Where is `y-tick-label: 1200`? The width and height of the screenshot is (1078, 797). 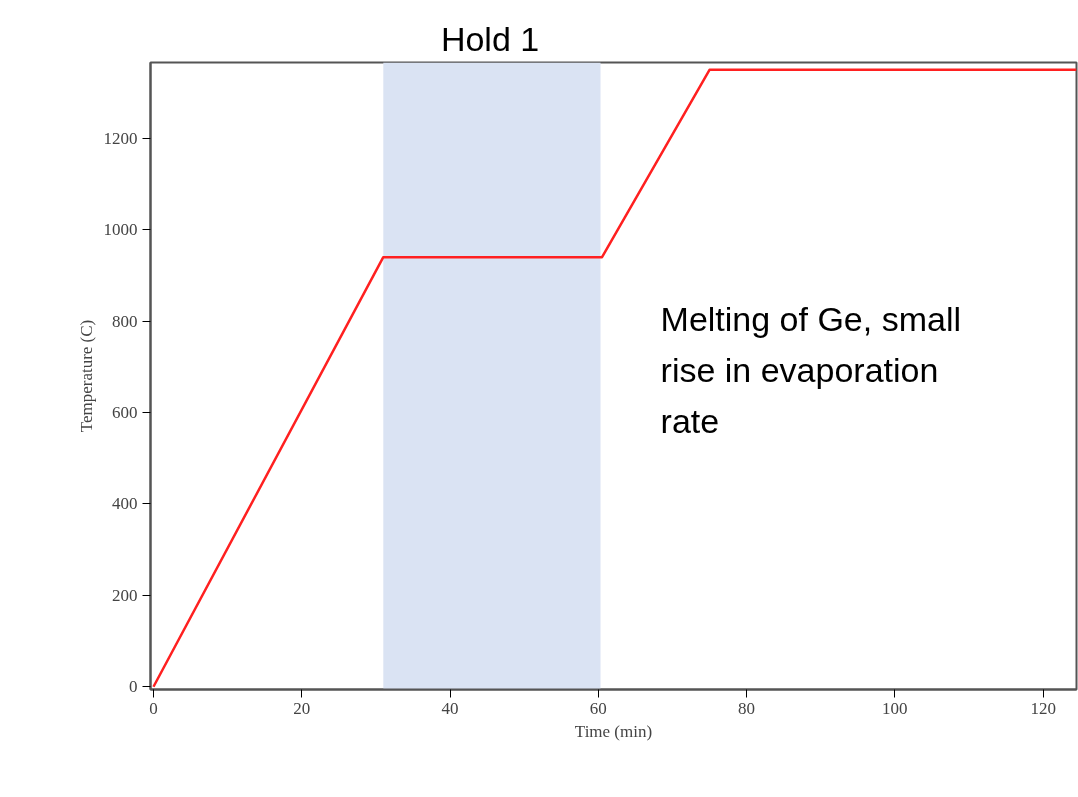
y-tick-label: 1200 is located at coordinates (120, 138).